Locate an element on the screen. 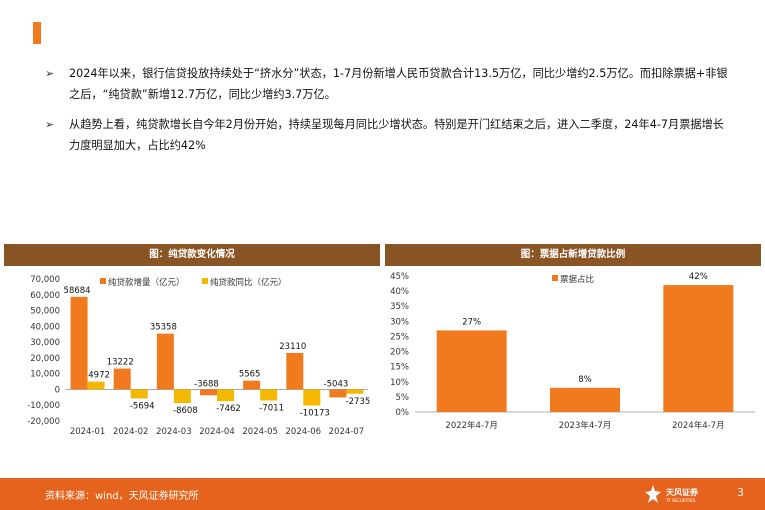  data-label: -7011 is located at coordinates (271, 409).